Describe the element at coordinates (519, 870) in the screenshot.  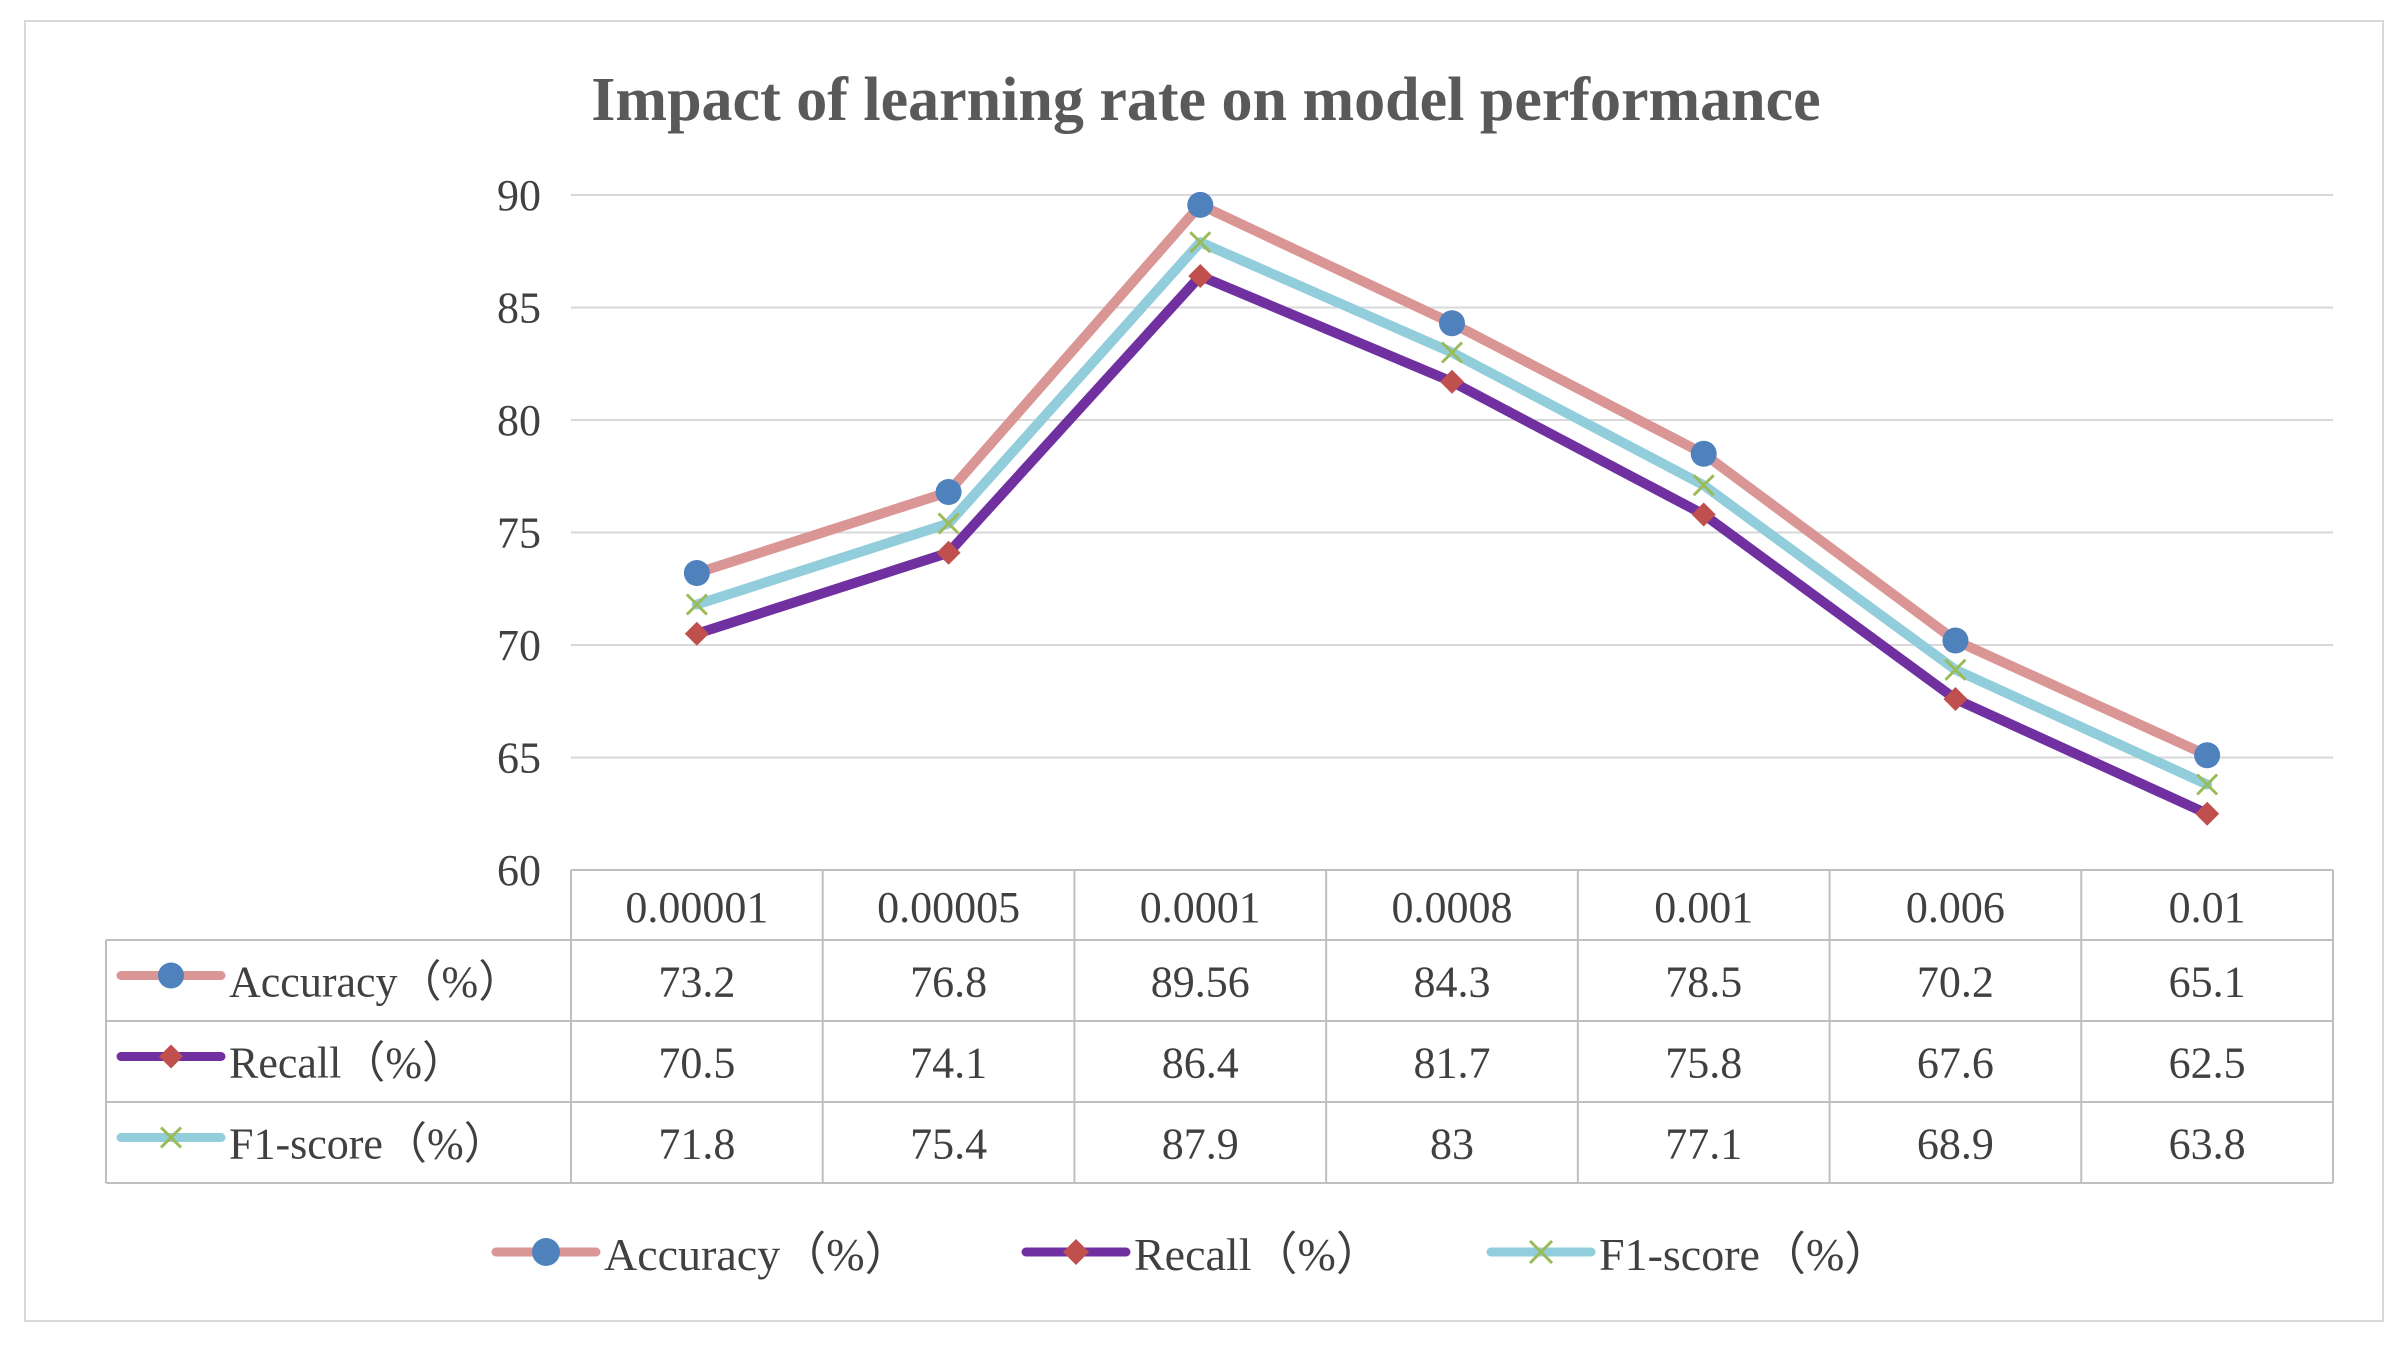
I see `y-tick-label: 60` at that location.